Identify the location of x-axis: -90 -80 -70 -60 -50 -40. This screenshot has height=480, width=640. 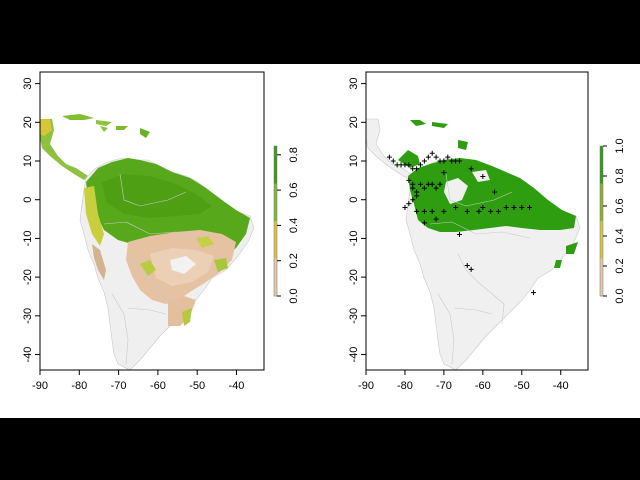
(138, 380).